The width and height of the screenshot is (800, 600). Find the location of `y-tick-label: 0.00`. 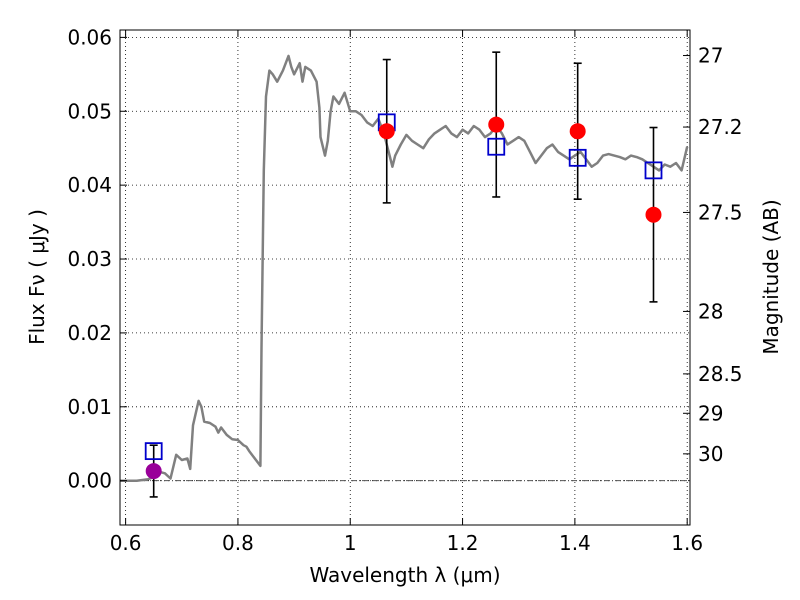

y-tick-label: 0.00 is located at coordinates (89, 481).